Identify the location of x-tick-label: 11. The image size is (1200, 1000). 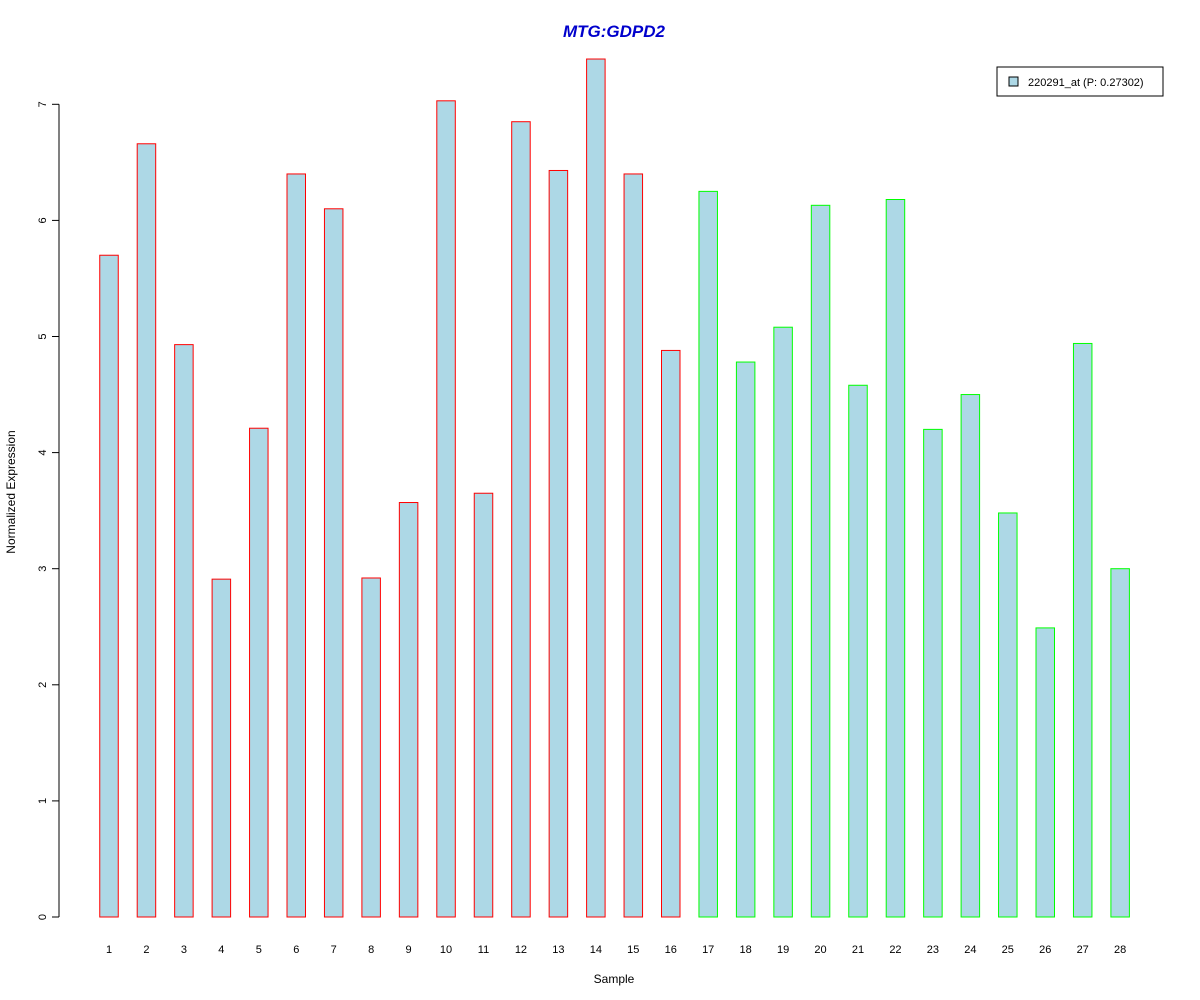
(483, 950).